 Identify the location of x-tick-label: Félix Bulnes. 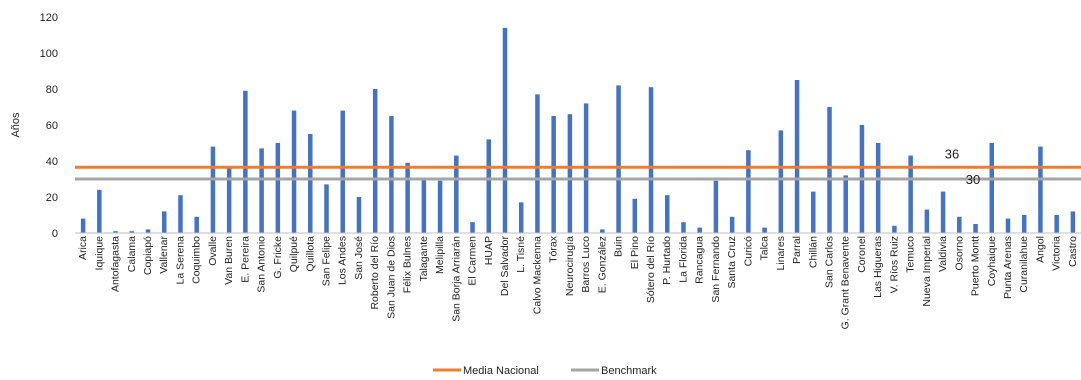
(408, 264).